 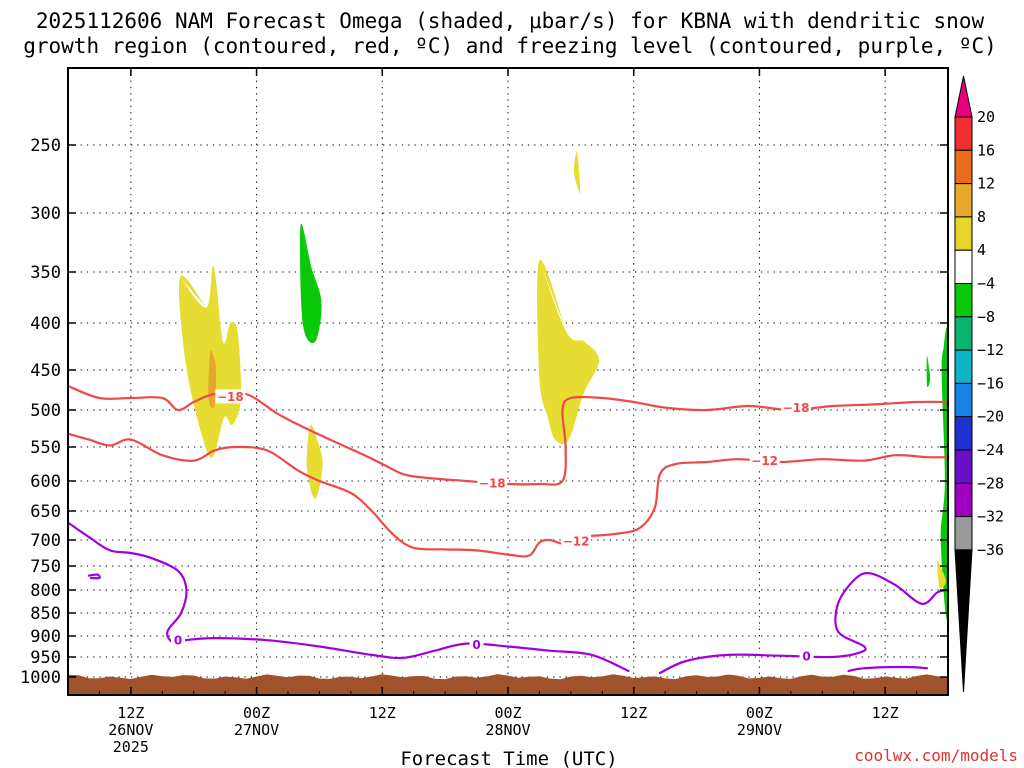 I want to click on x-tick-label: 29NOV, so click(x=759, y=730).